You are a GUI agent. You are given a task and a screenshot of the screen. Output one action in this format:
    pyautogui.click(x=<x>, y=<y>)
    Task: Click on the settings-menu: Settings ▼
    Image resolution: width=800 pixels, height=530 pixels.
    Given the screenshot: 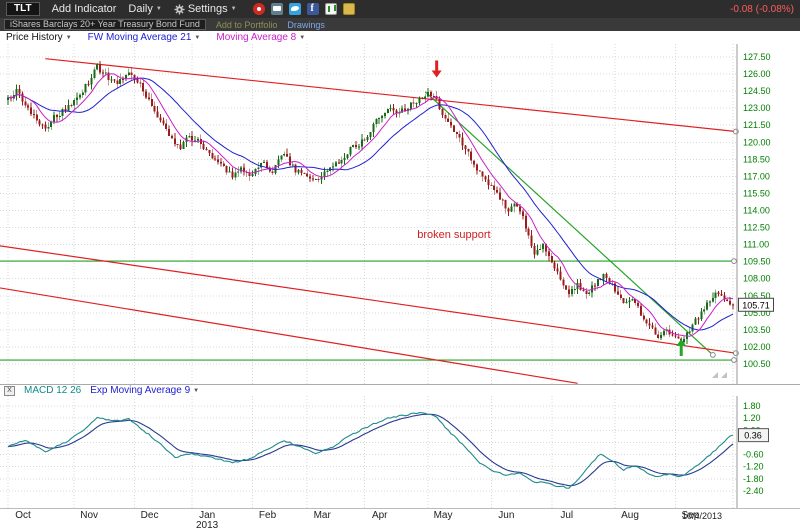 What is the action you would take?
    pyautogui.click(x=205, y=9)
    